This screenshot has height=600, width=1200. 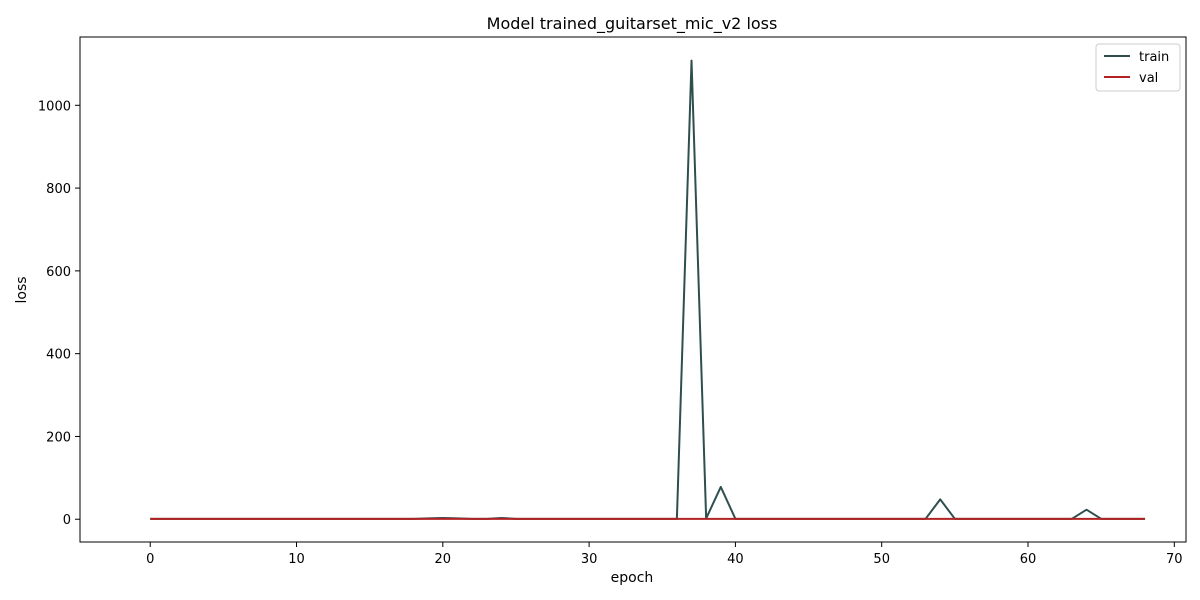 I want to click on y-tick-label: 1000, so click(x=54, y=106).